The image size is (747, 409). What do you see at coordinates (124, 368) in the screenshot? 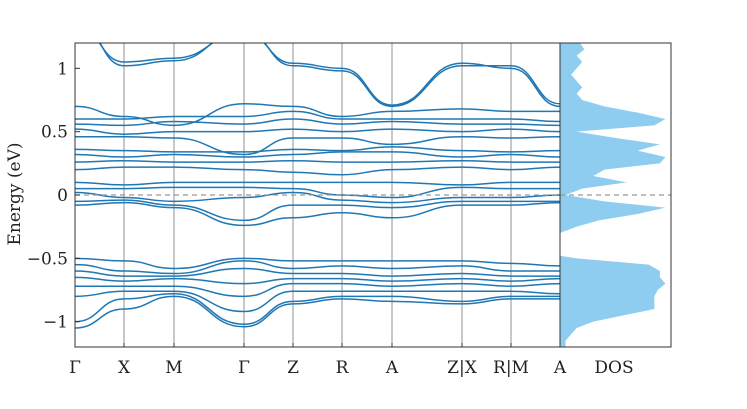
I see `x-tick-label: X` at bounding box center [124, 368].